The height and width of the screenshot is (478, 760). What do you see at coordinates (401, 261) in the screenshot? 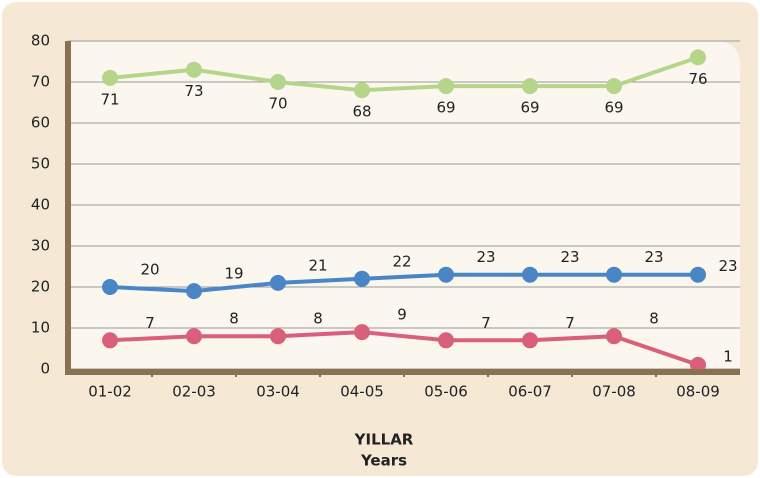
I see `data-label: 22` at bounding box center [401, 261].